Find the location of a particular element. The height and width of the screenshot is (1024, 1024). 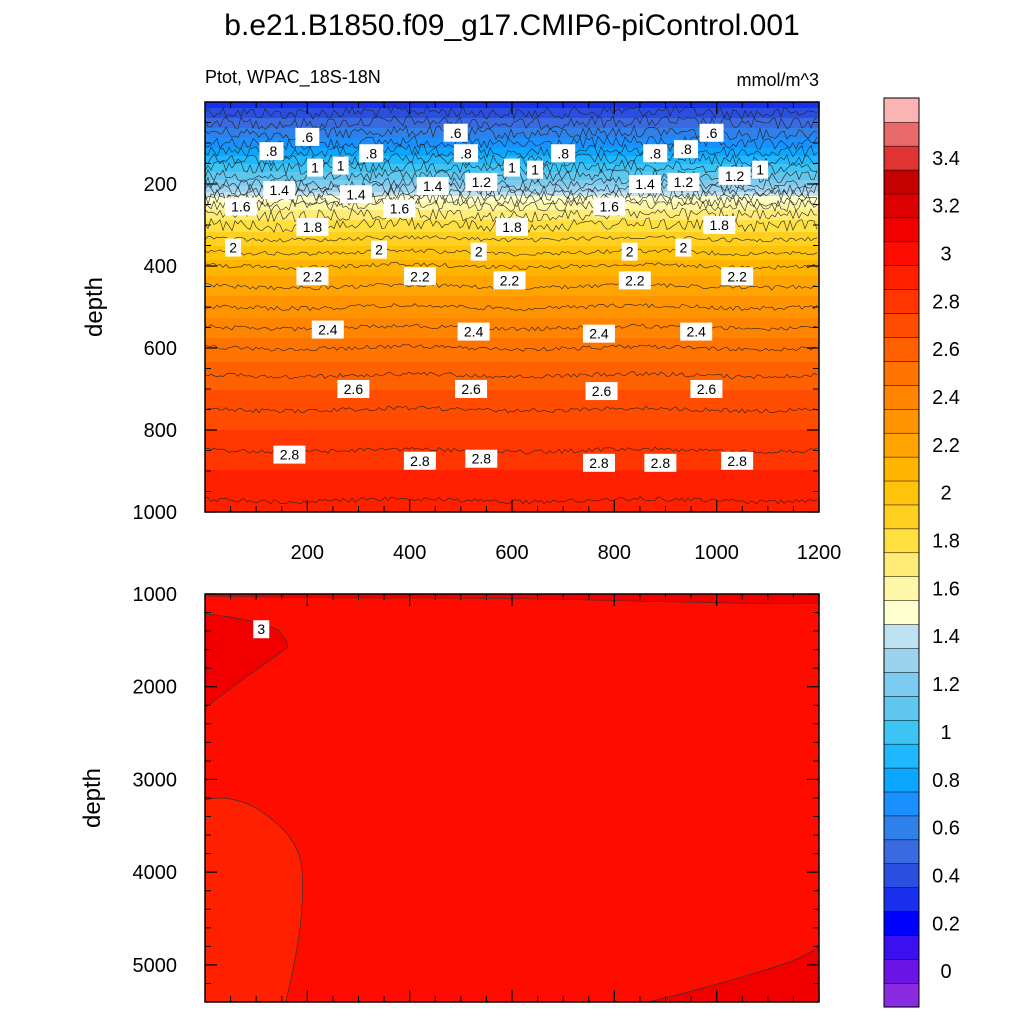

top-contour-label: 1.2 is located at coordinates (481, 181).